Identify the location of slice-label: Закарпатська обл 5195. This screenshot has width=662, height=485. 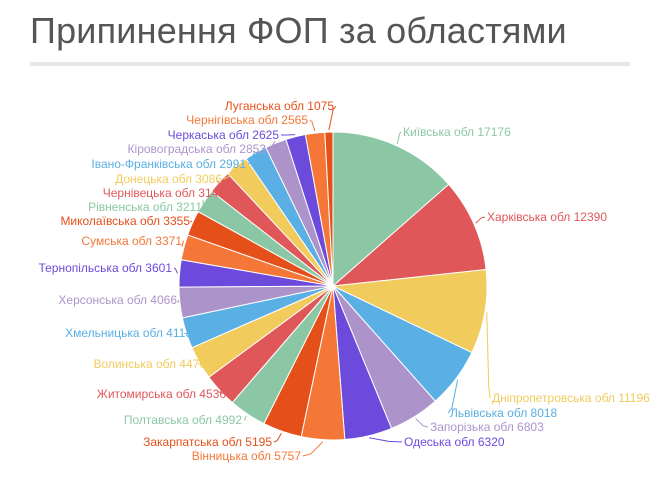
(207, 442).